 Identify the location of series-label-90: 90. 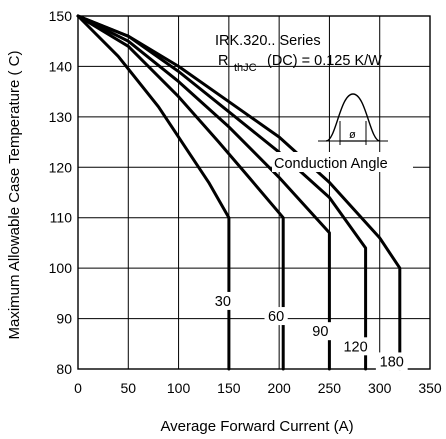
(320, 332).